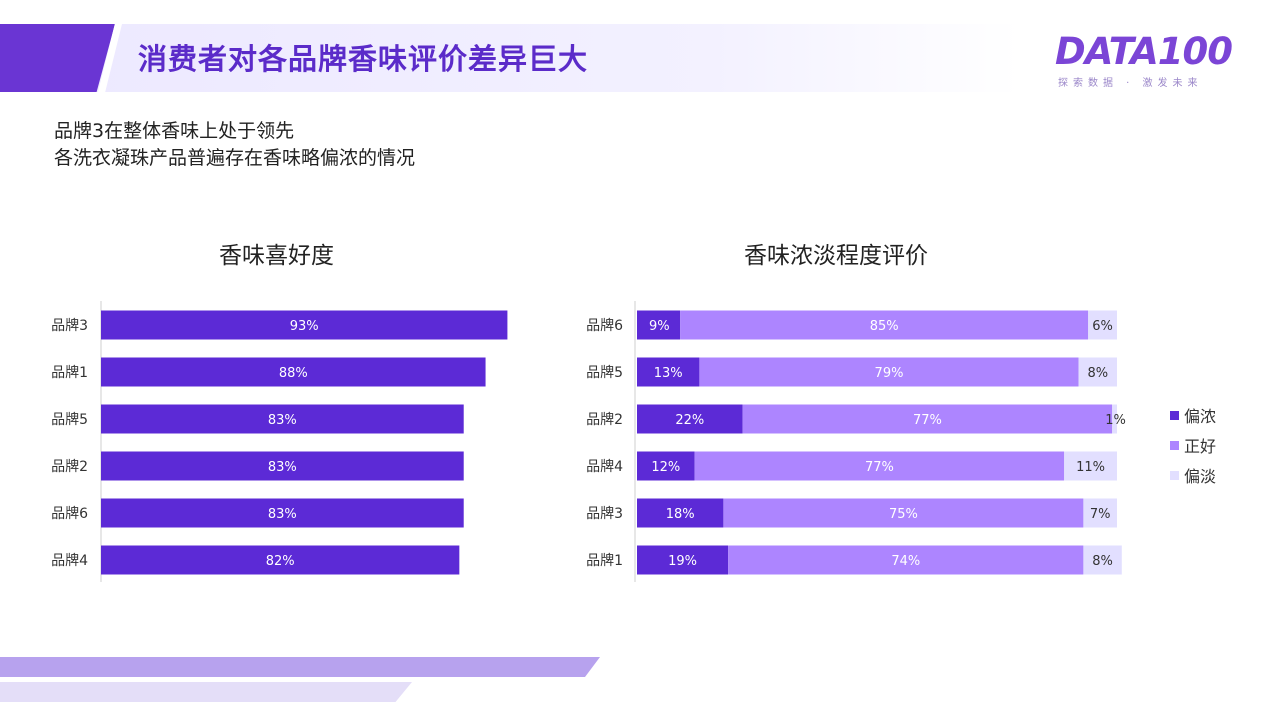 The image size is (1280, 720). I want to click on legend-swatch-strong, so click(1174, 415).